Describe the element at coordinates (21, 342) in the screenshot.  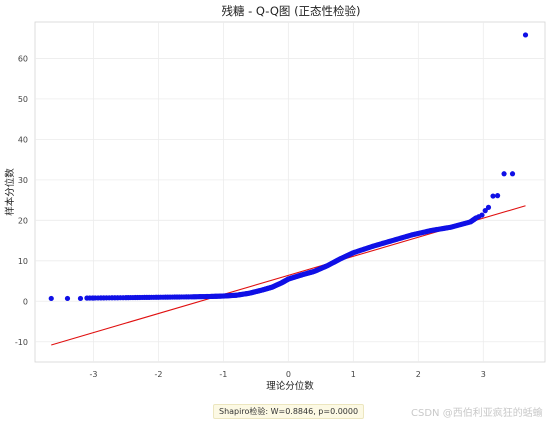
I see `y-tick-label: -10` at that location.